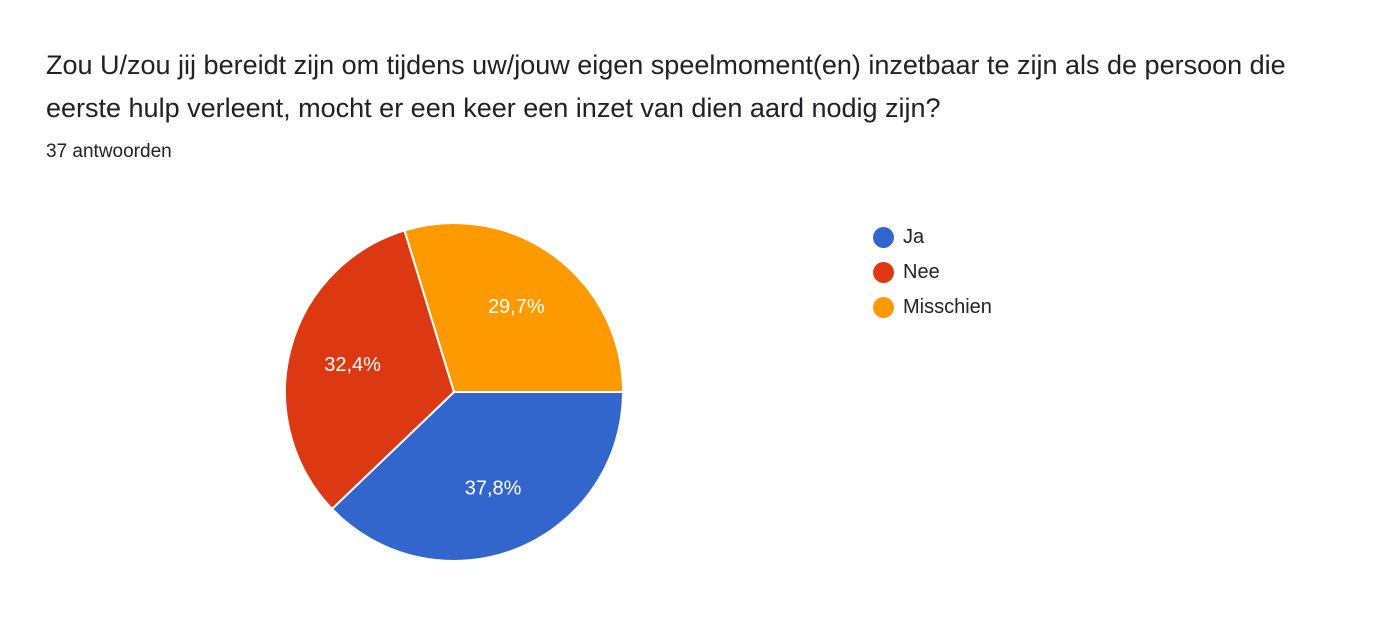 Image resolution: width=1379 pixels, height=625 pixels. I want to click on legend-label-misschien: Misschien, so click(947, 307).